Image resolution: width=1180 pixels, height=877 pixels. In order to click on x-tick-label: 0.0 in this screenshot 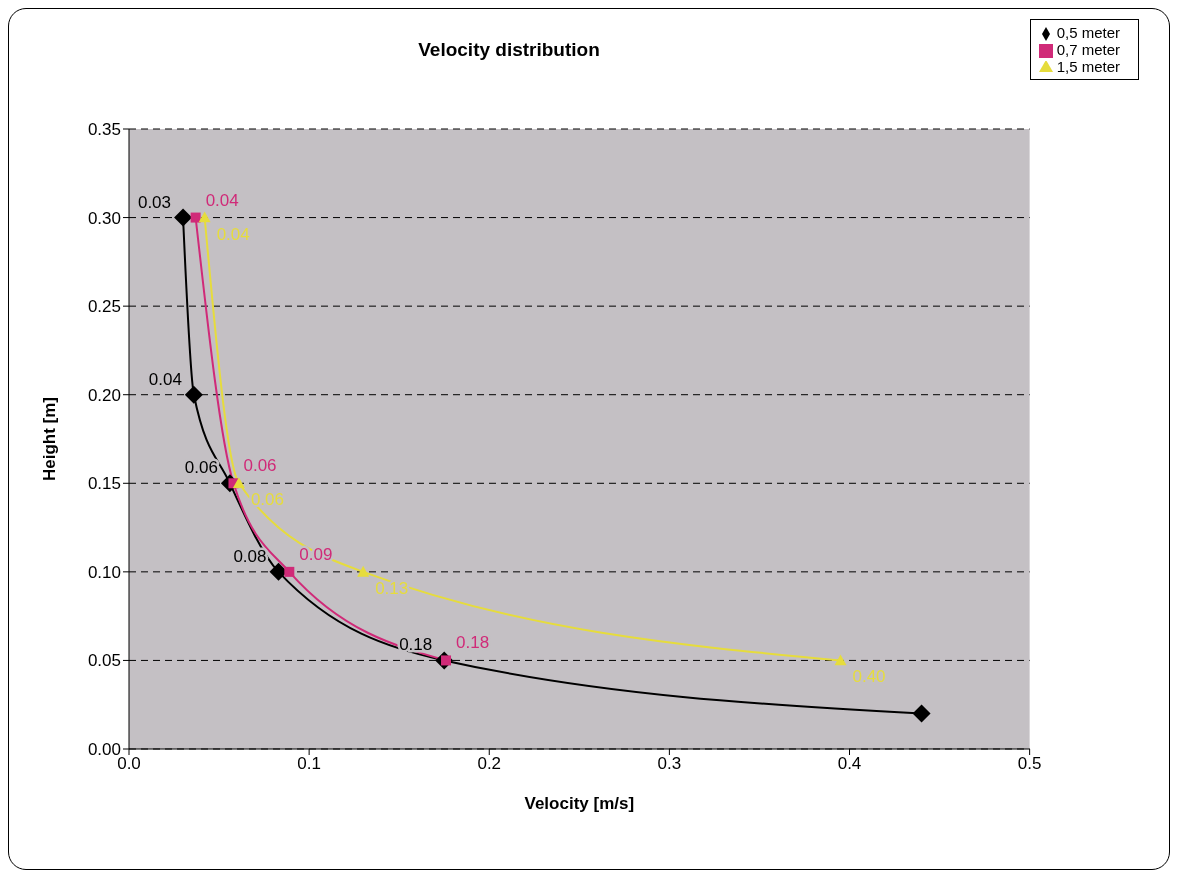, I will do `click(129, 764)`.